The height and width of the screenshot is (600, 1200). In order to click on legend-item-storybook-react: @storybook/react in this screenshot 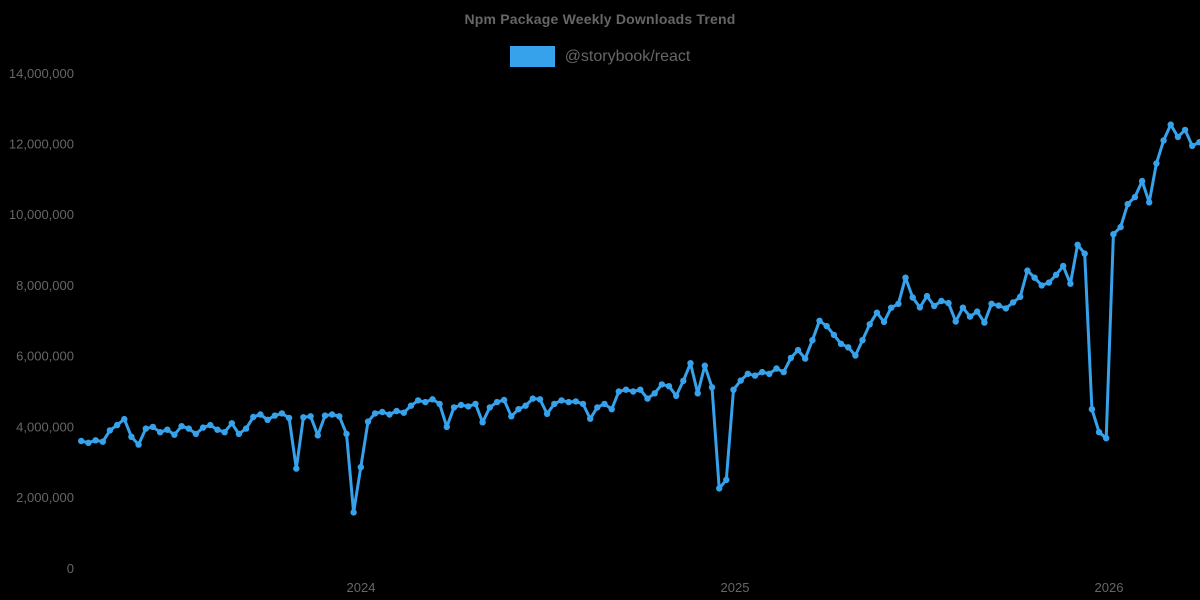, I will do `click(599, 56)`.